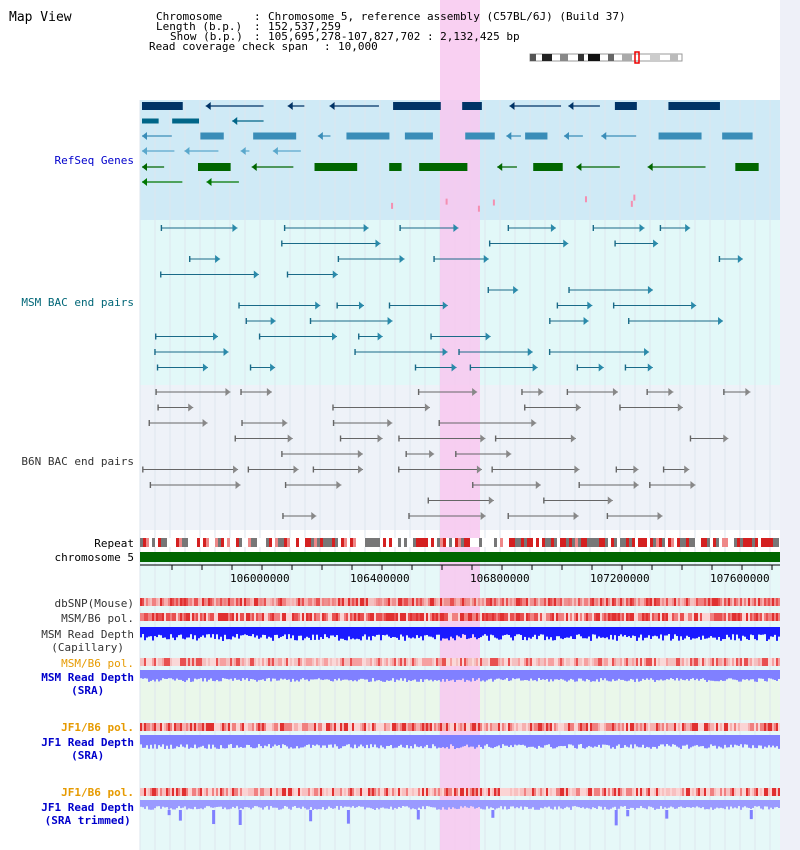  Describe the element at coordinates (368, 136) in the screenshot. I see `gene-block` at that location.